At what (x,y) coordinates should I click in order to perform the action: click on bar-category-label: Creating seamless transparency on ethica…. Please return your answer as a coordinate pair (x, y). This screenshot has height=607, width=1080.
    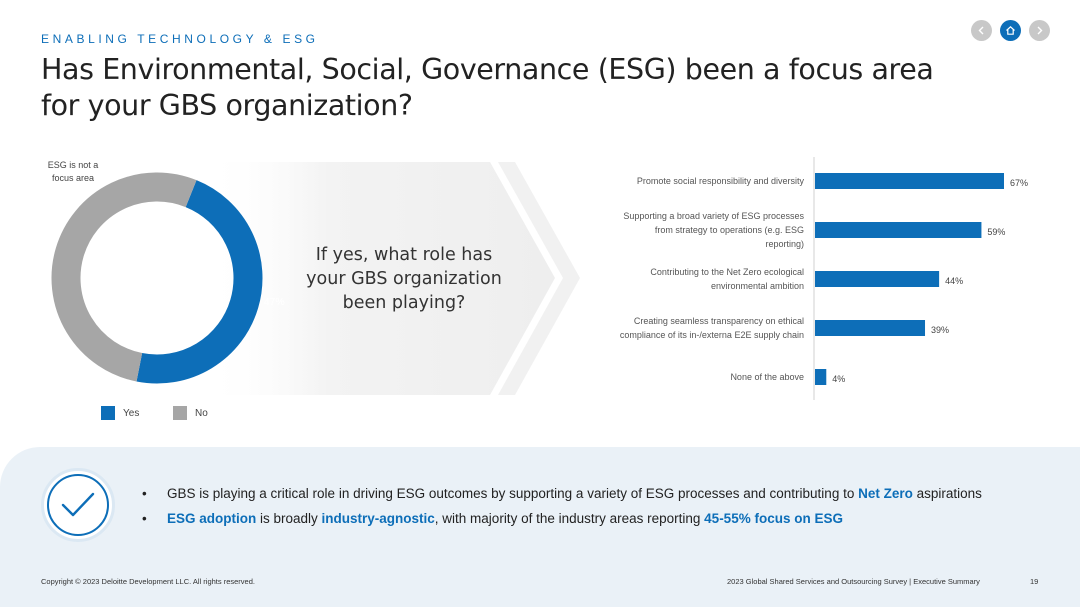
    Looking at the image, I should click on (719, 321).